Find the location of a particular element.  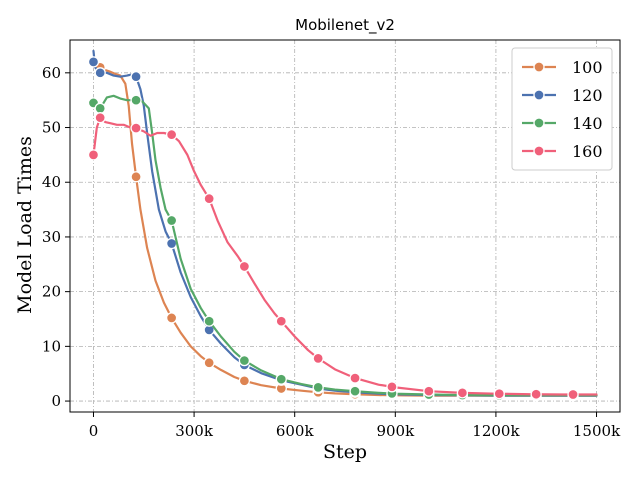

y-tick-label: 10 is located at coordinates (51, 346).